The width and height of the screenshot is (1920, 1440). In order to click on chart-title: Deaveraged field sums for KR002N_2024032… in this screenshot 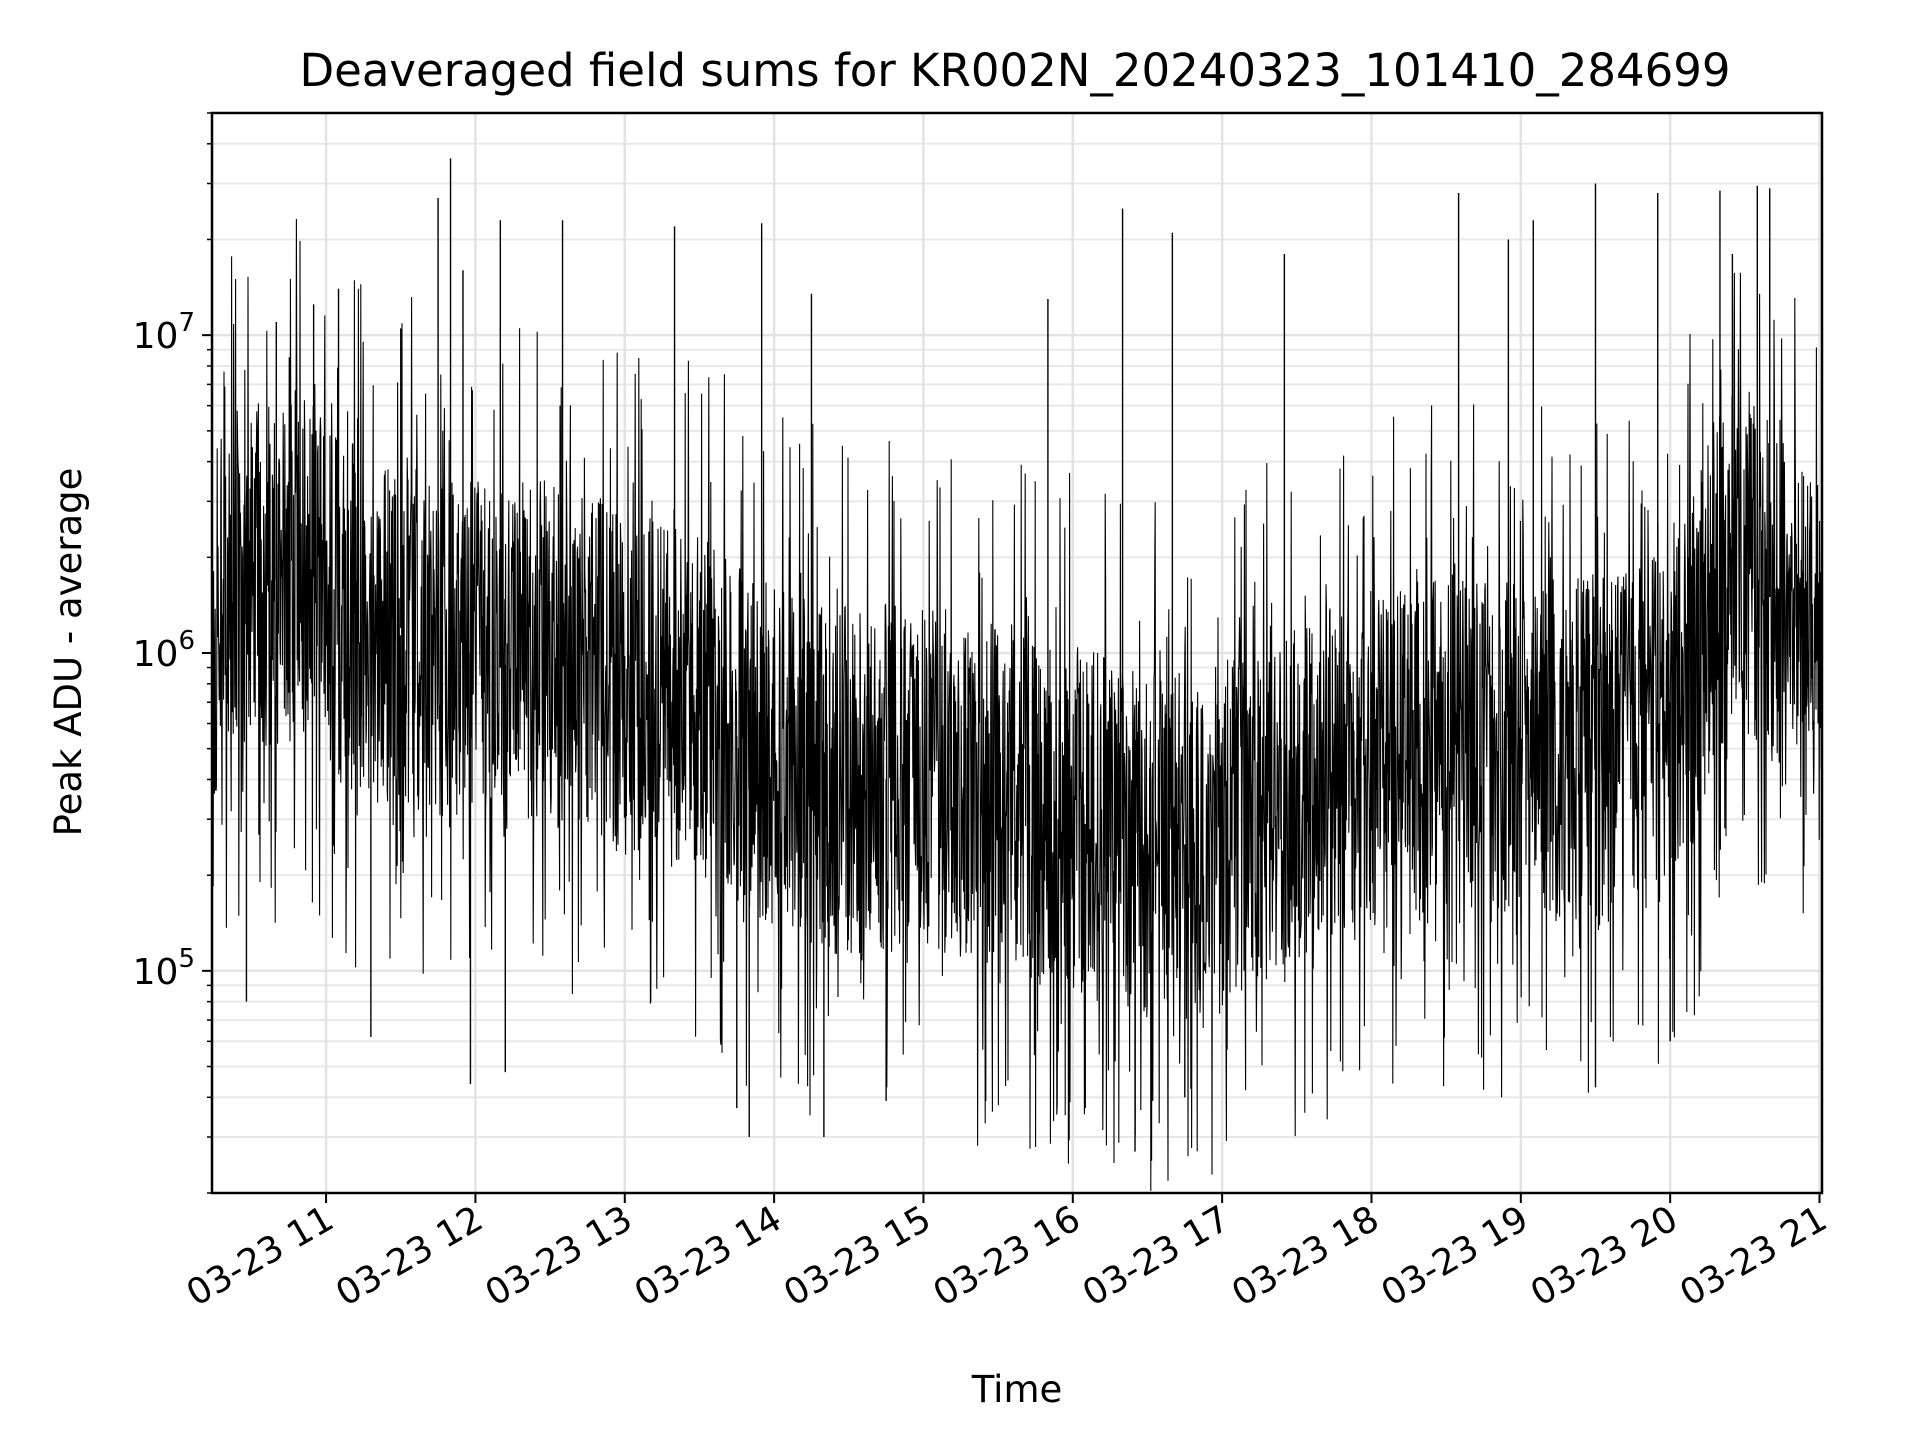, I will do `click(1015, 70)`.